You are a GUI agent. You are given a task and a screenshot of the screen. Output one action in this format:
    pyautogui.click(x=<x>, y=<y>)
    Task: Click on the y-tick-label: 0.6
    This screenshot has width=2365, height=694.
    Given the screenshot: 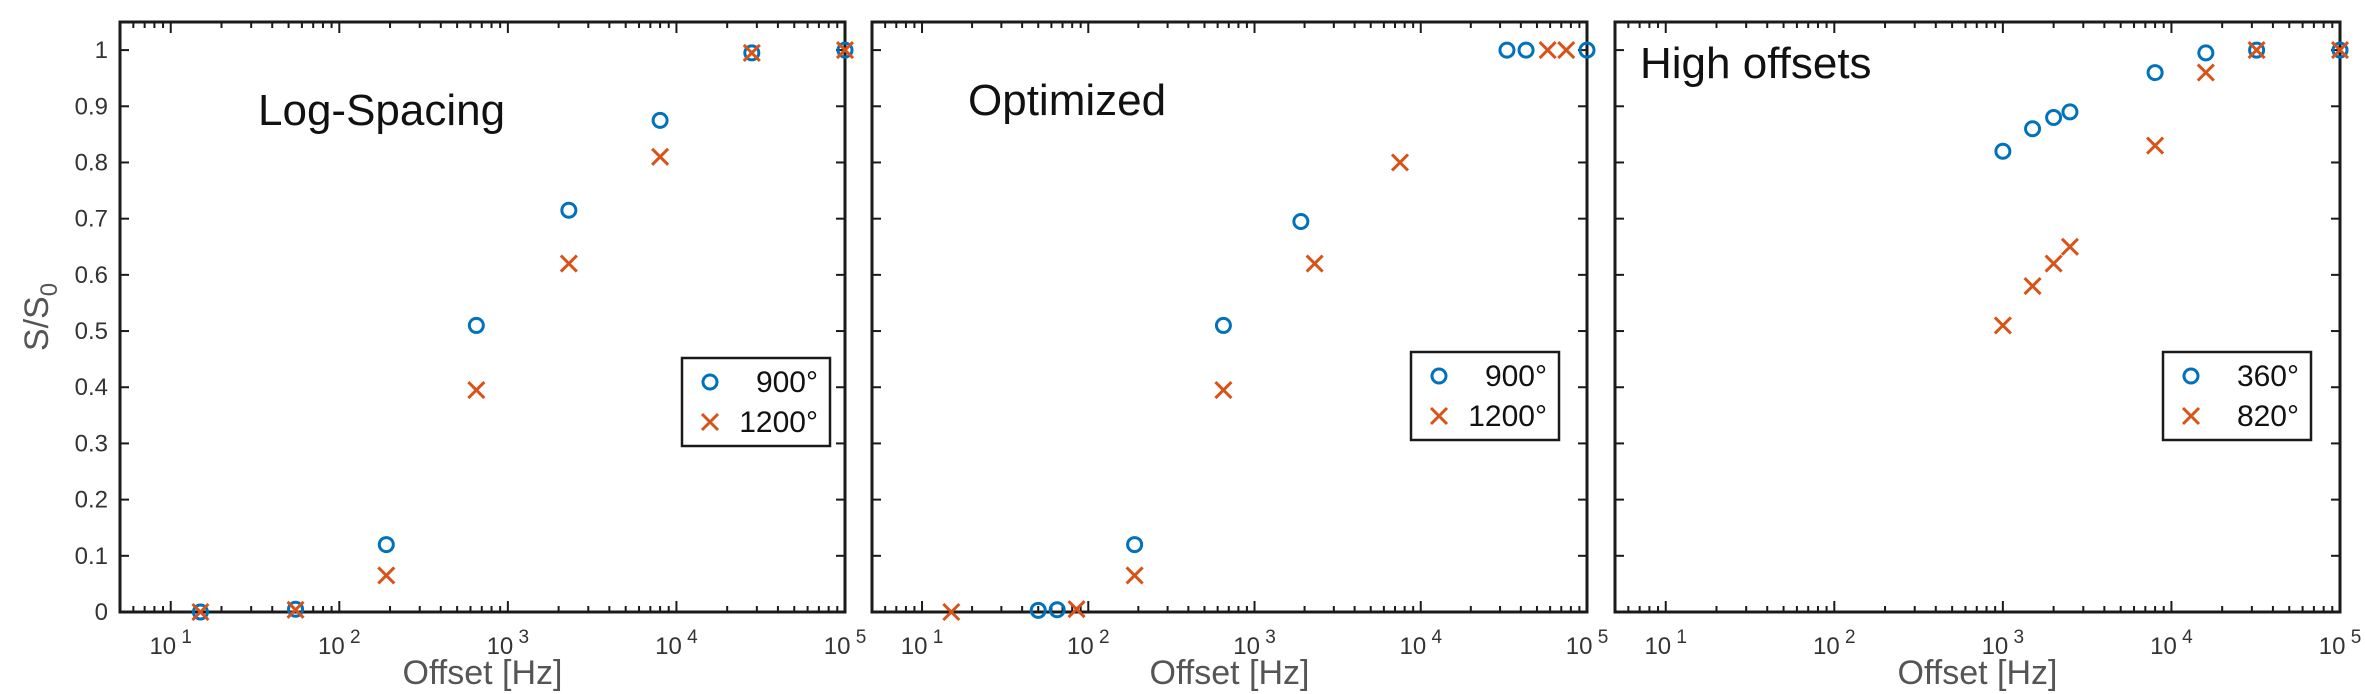 What is the action you would take?
    pyautogui.click(x=91, y=275)
    